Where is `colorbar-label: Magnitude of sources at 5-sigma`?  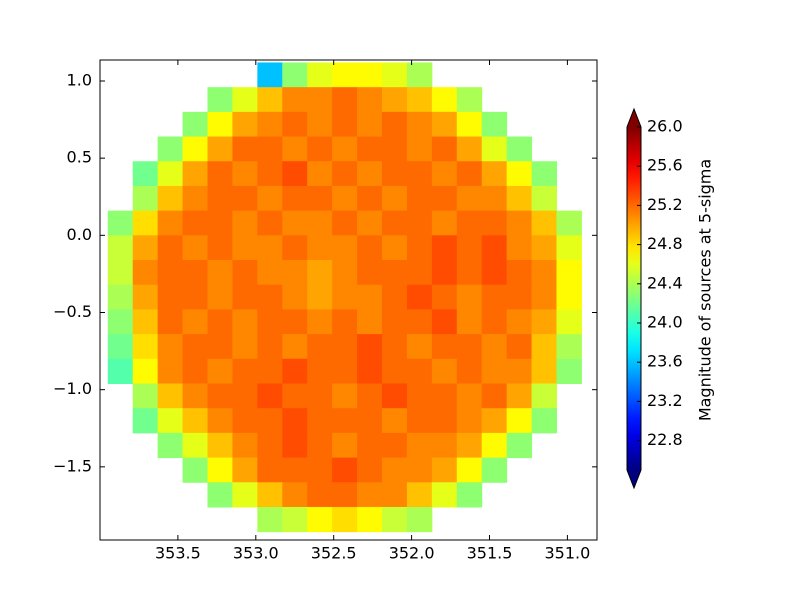 colorbar-label: Magnitude of sources at 5-sigma is located at coordinates (705, 290).